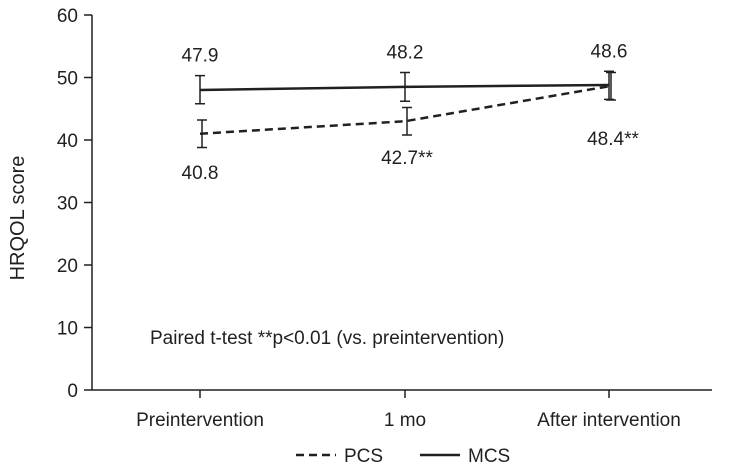 This screenshot has width=731, height=470. Describe the element at coordinates (407, 158) in the screenshot. I see `data-label-pcs: 42.7**` at that location.